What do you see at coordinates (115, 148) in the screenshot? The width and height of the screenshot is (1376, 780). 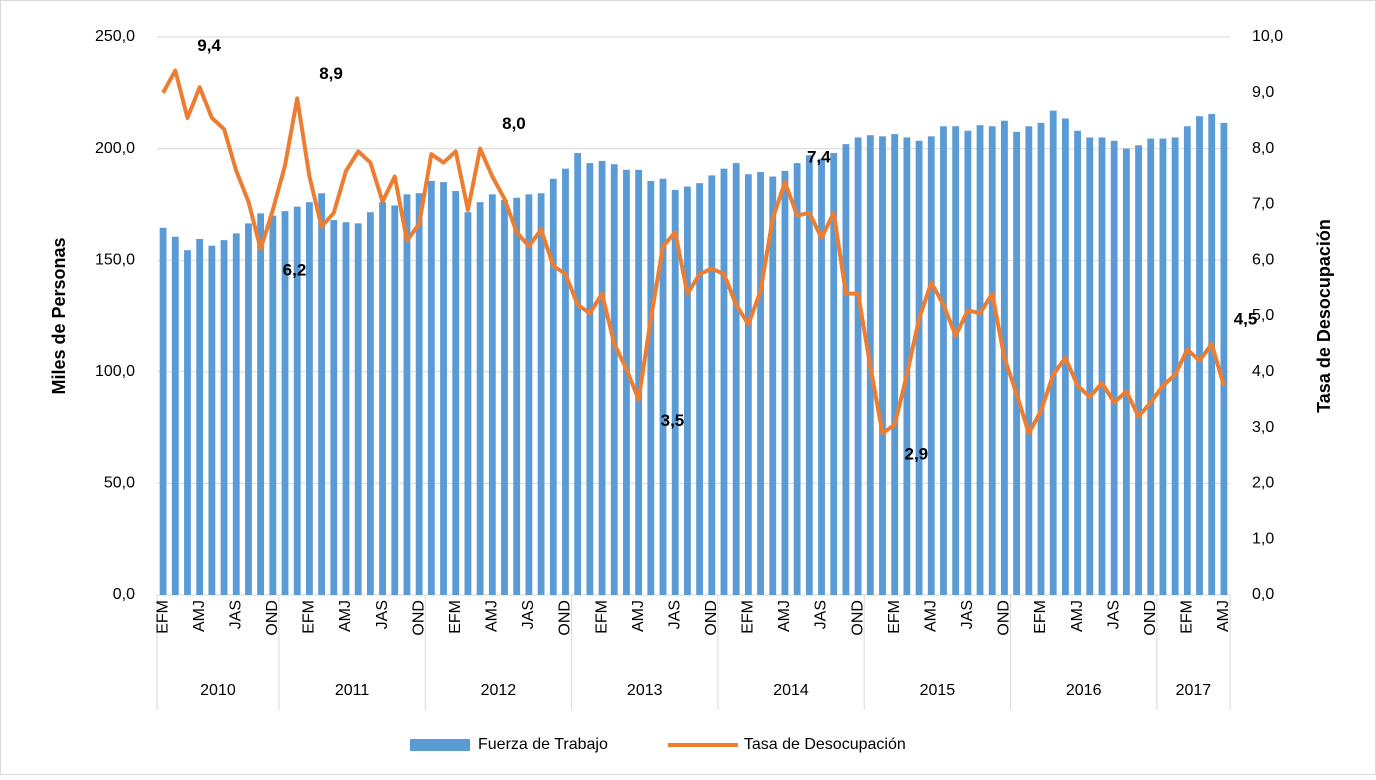 I see `y-tick-label: 200,0` at bounding box center [115, 148].